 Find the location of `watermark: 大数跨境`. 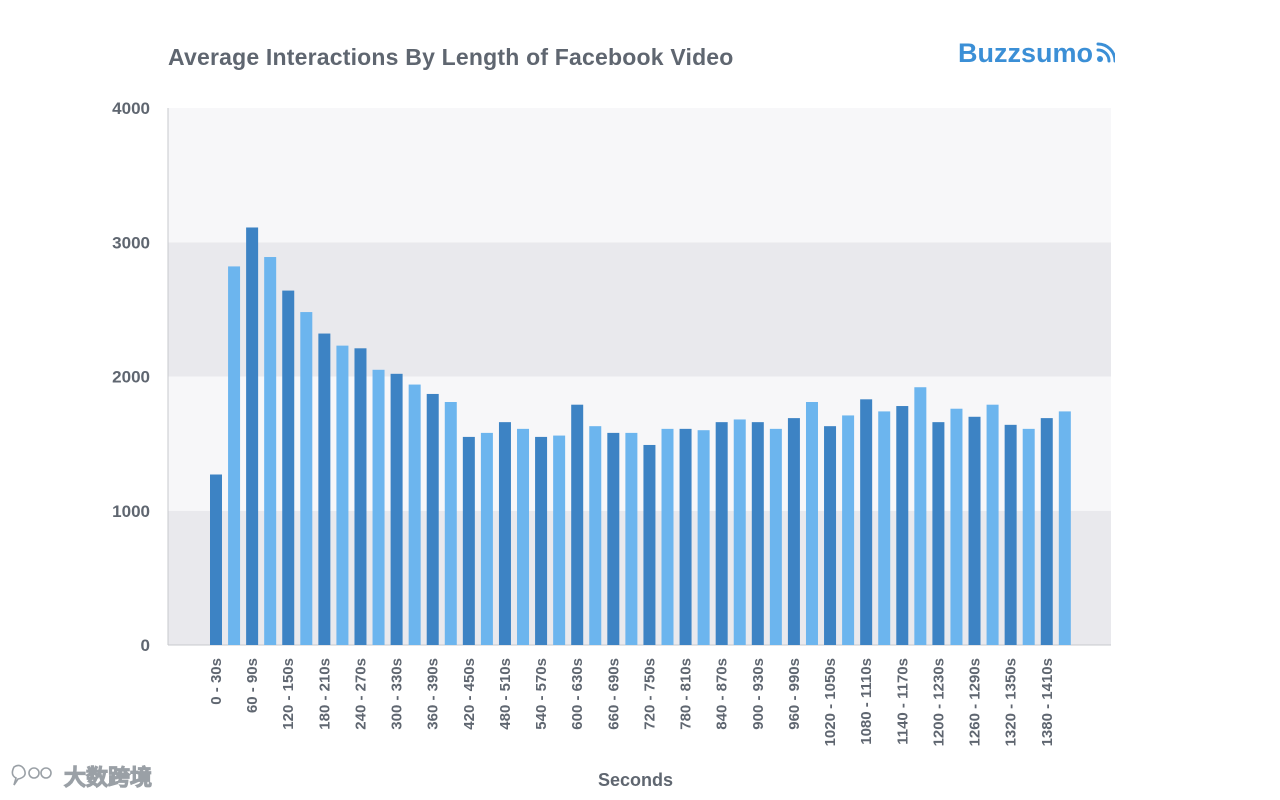

watermark: 大数跨境 is located at coordinates (81, 776).